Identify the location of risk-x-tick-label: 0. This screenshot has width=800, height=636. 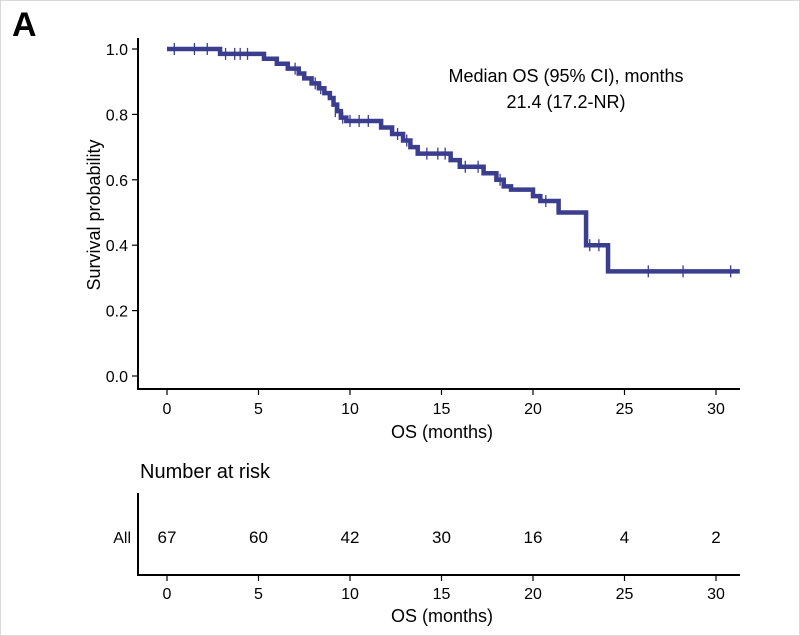
(167, 594).